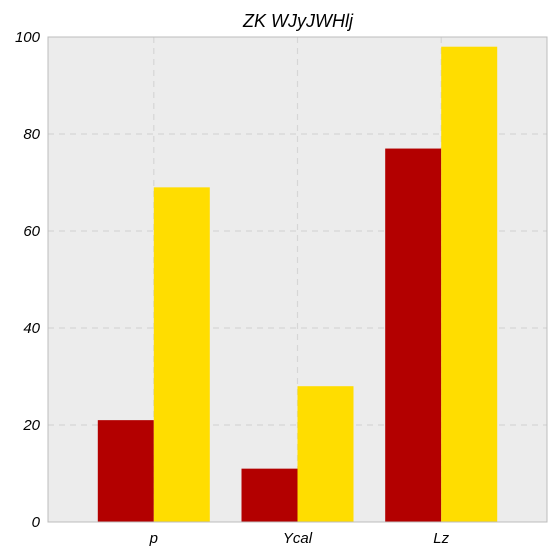 This screenshot has height=560, width=560. Describe the element at coordinates (28, 37) in the screenshot. I see `y-tick-label: 100` at that location.